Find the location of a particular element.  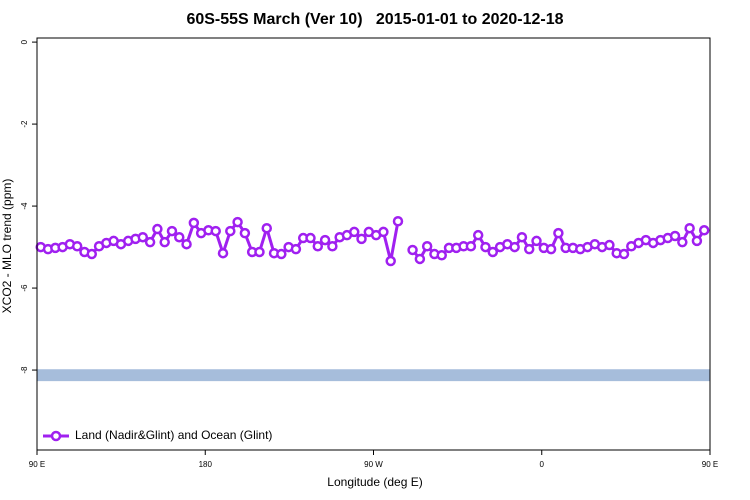

x-tick-label: 180 is located at coordinates (206, 464).